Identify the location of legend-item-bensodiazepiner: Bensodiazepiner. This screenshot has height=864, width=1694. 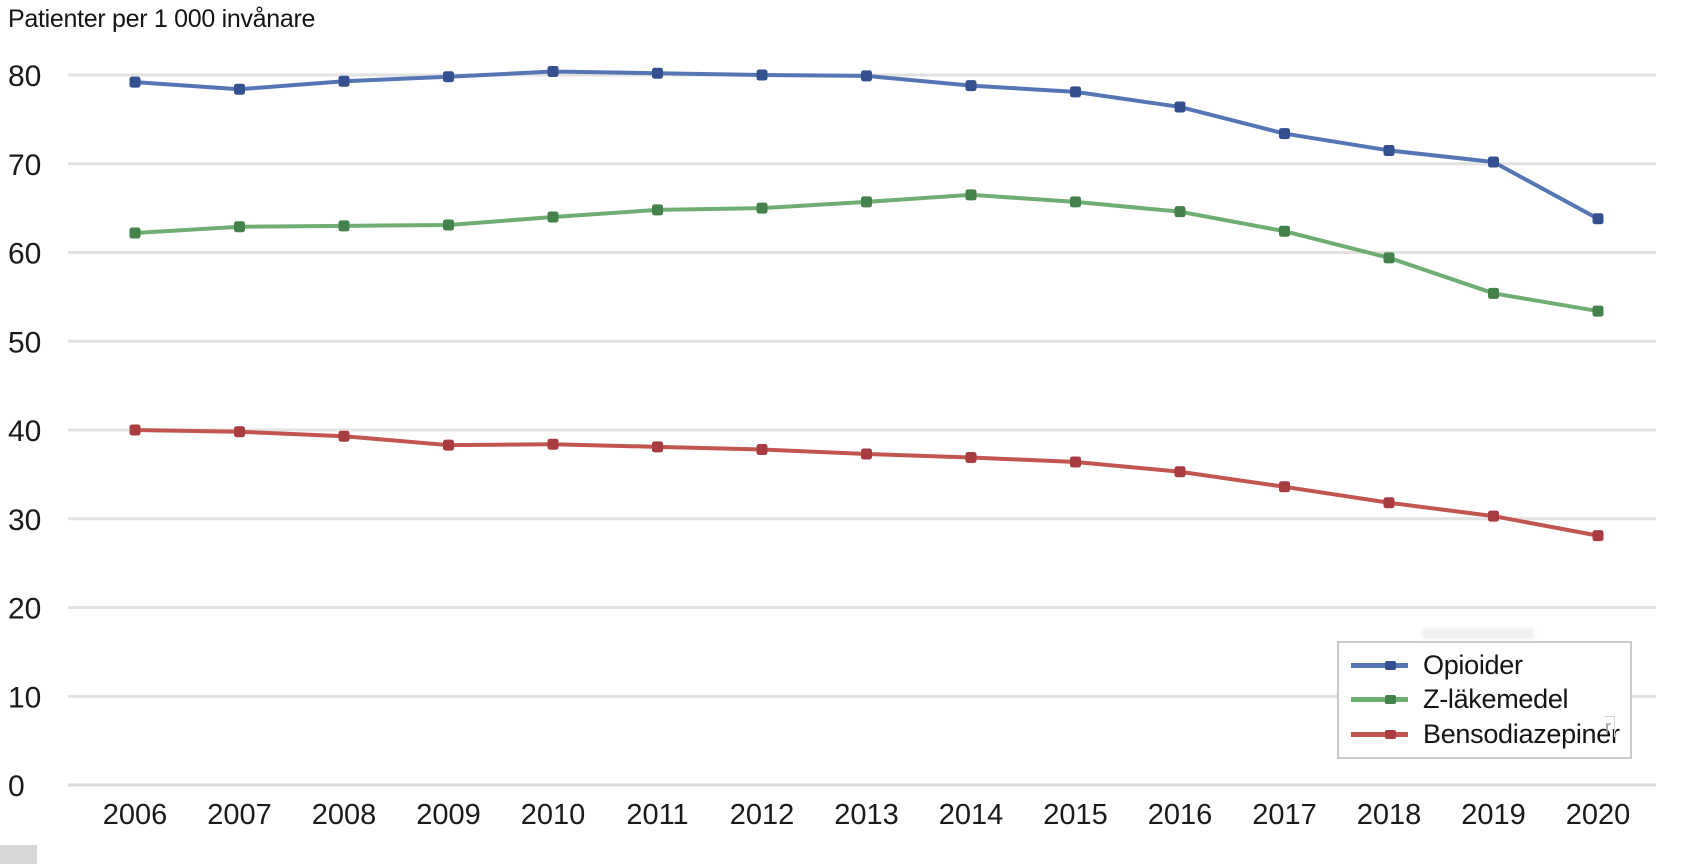
(1488, 734).